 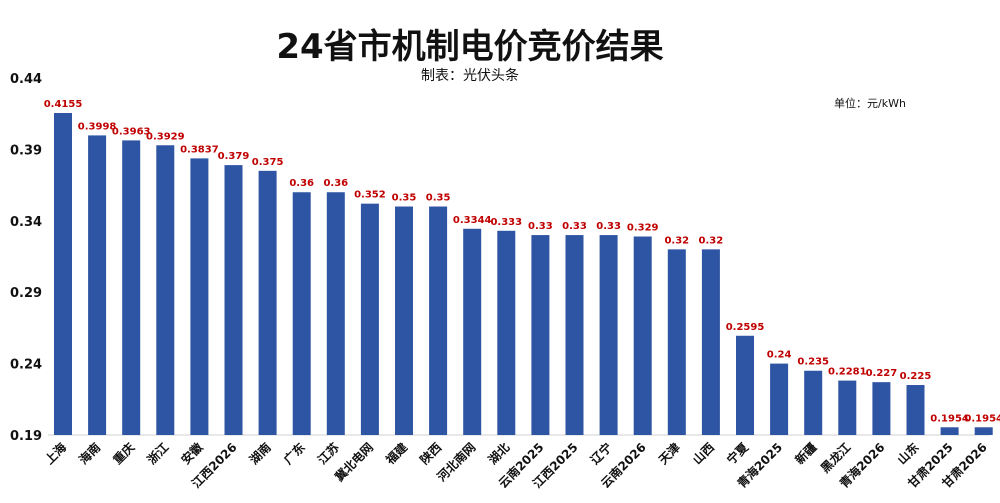 What do you see at coordinates (738, 453) in the screenshot?
I see `x-tick-label: 宁夏` at bounding box center [738, 453].